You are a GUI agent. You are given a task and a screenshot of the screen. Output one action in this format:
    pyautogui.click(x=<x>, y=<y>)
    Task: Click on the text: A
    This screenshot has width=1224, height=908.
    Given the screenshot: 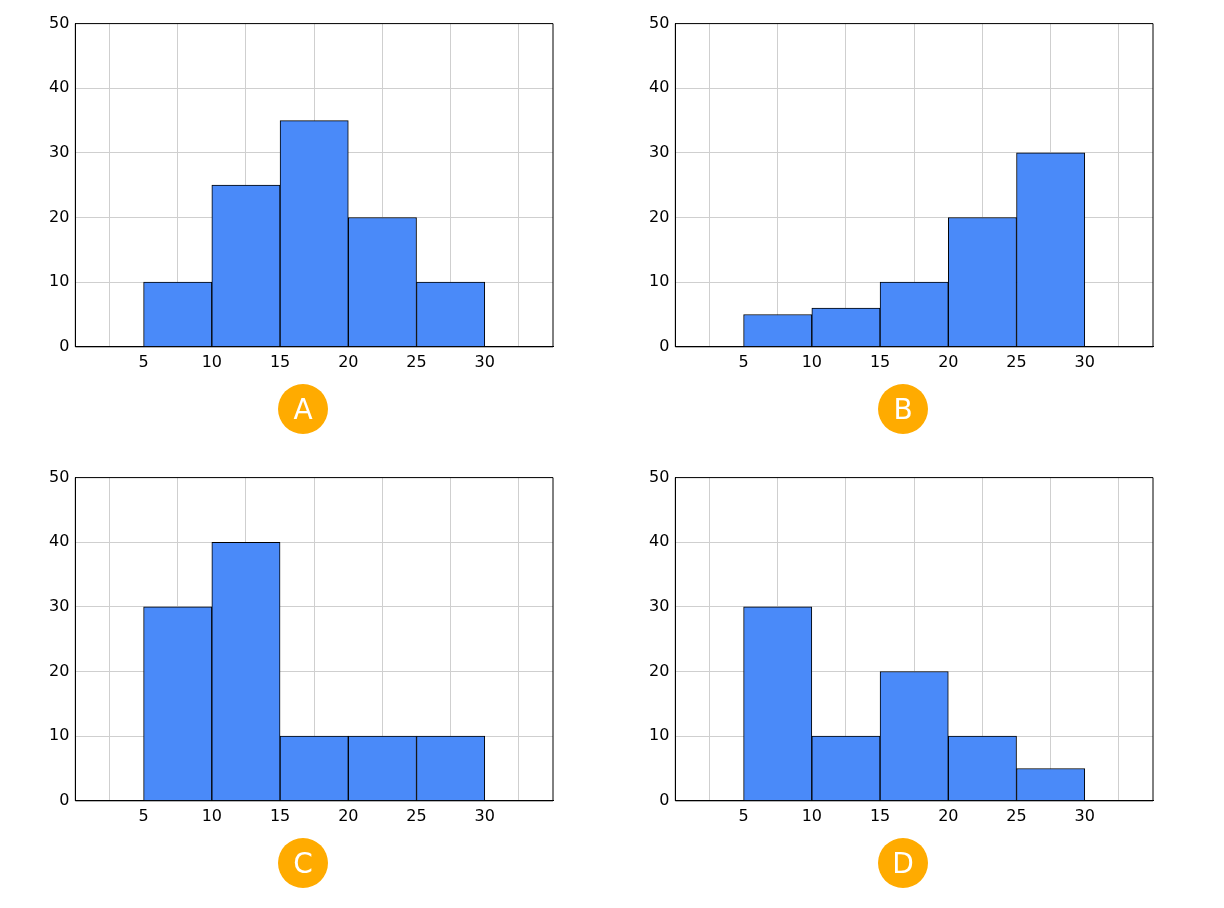 What is the action you would take?
    pyautogui.click(x=303, y=409)
    